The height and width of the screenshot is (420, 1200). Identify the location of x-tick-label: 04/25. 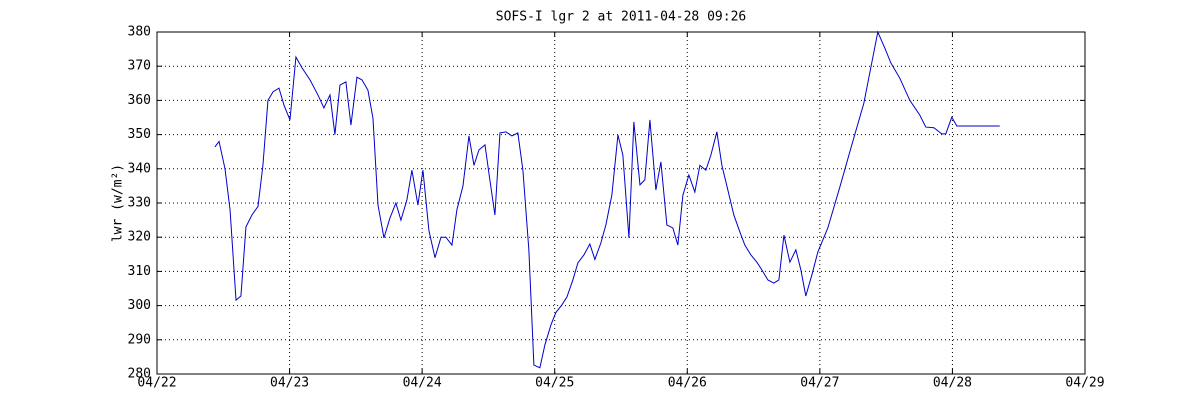
(554, 383).